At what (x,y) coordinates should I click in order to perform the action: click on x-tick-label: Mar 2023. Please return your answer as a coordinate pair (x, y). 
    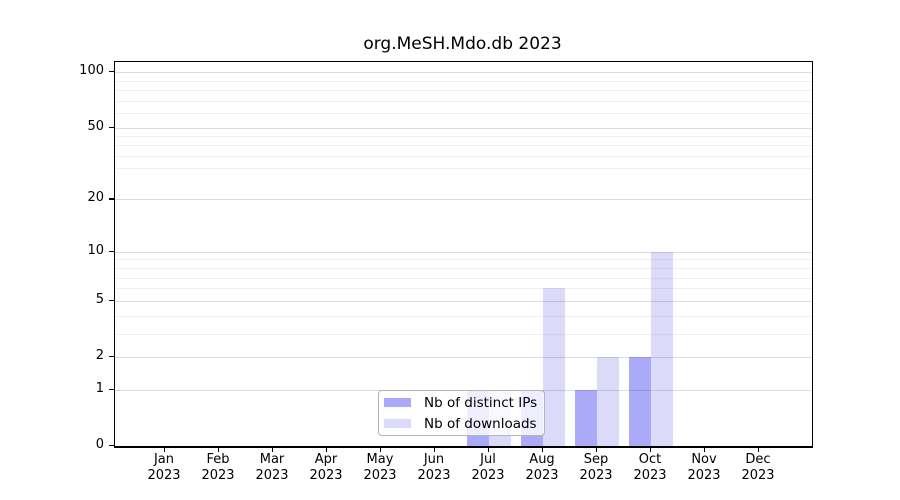
    Looking at the image, I should click on (272, 467).